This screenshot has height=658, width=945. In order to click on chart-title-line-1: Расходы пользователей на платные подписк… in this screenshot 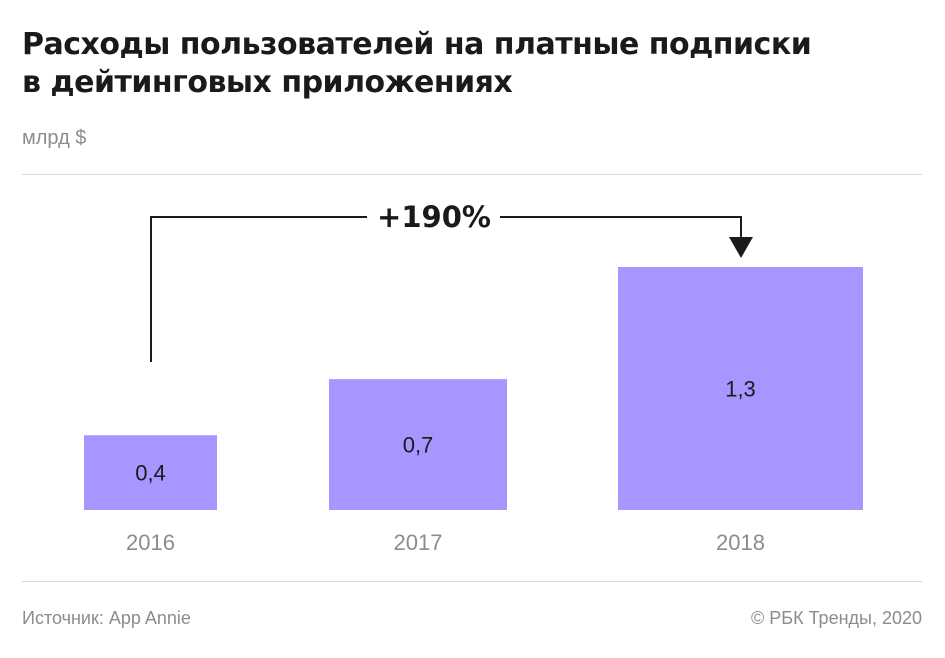, I will do `click(417, 44)`.